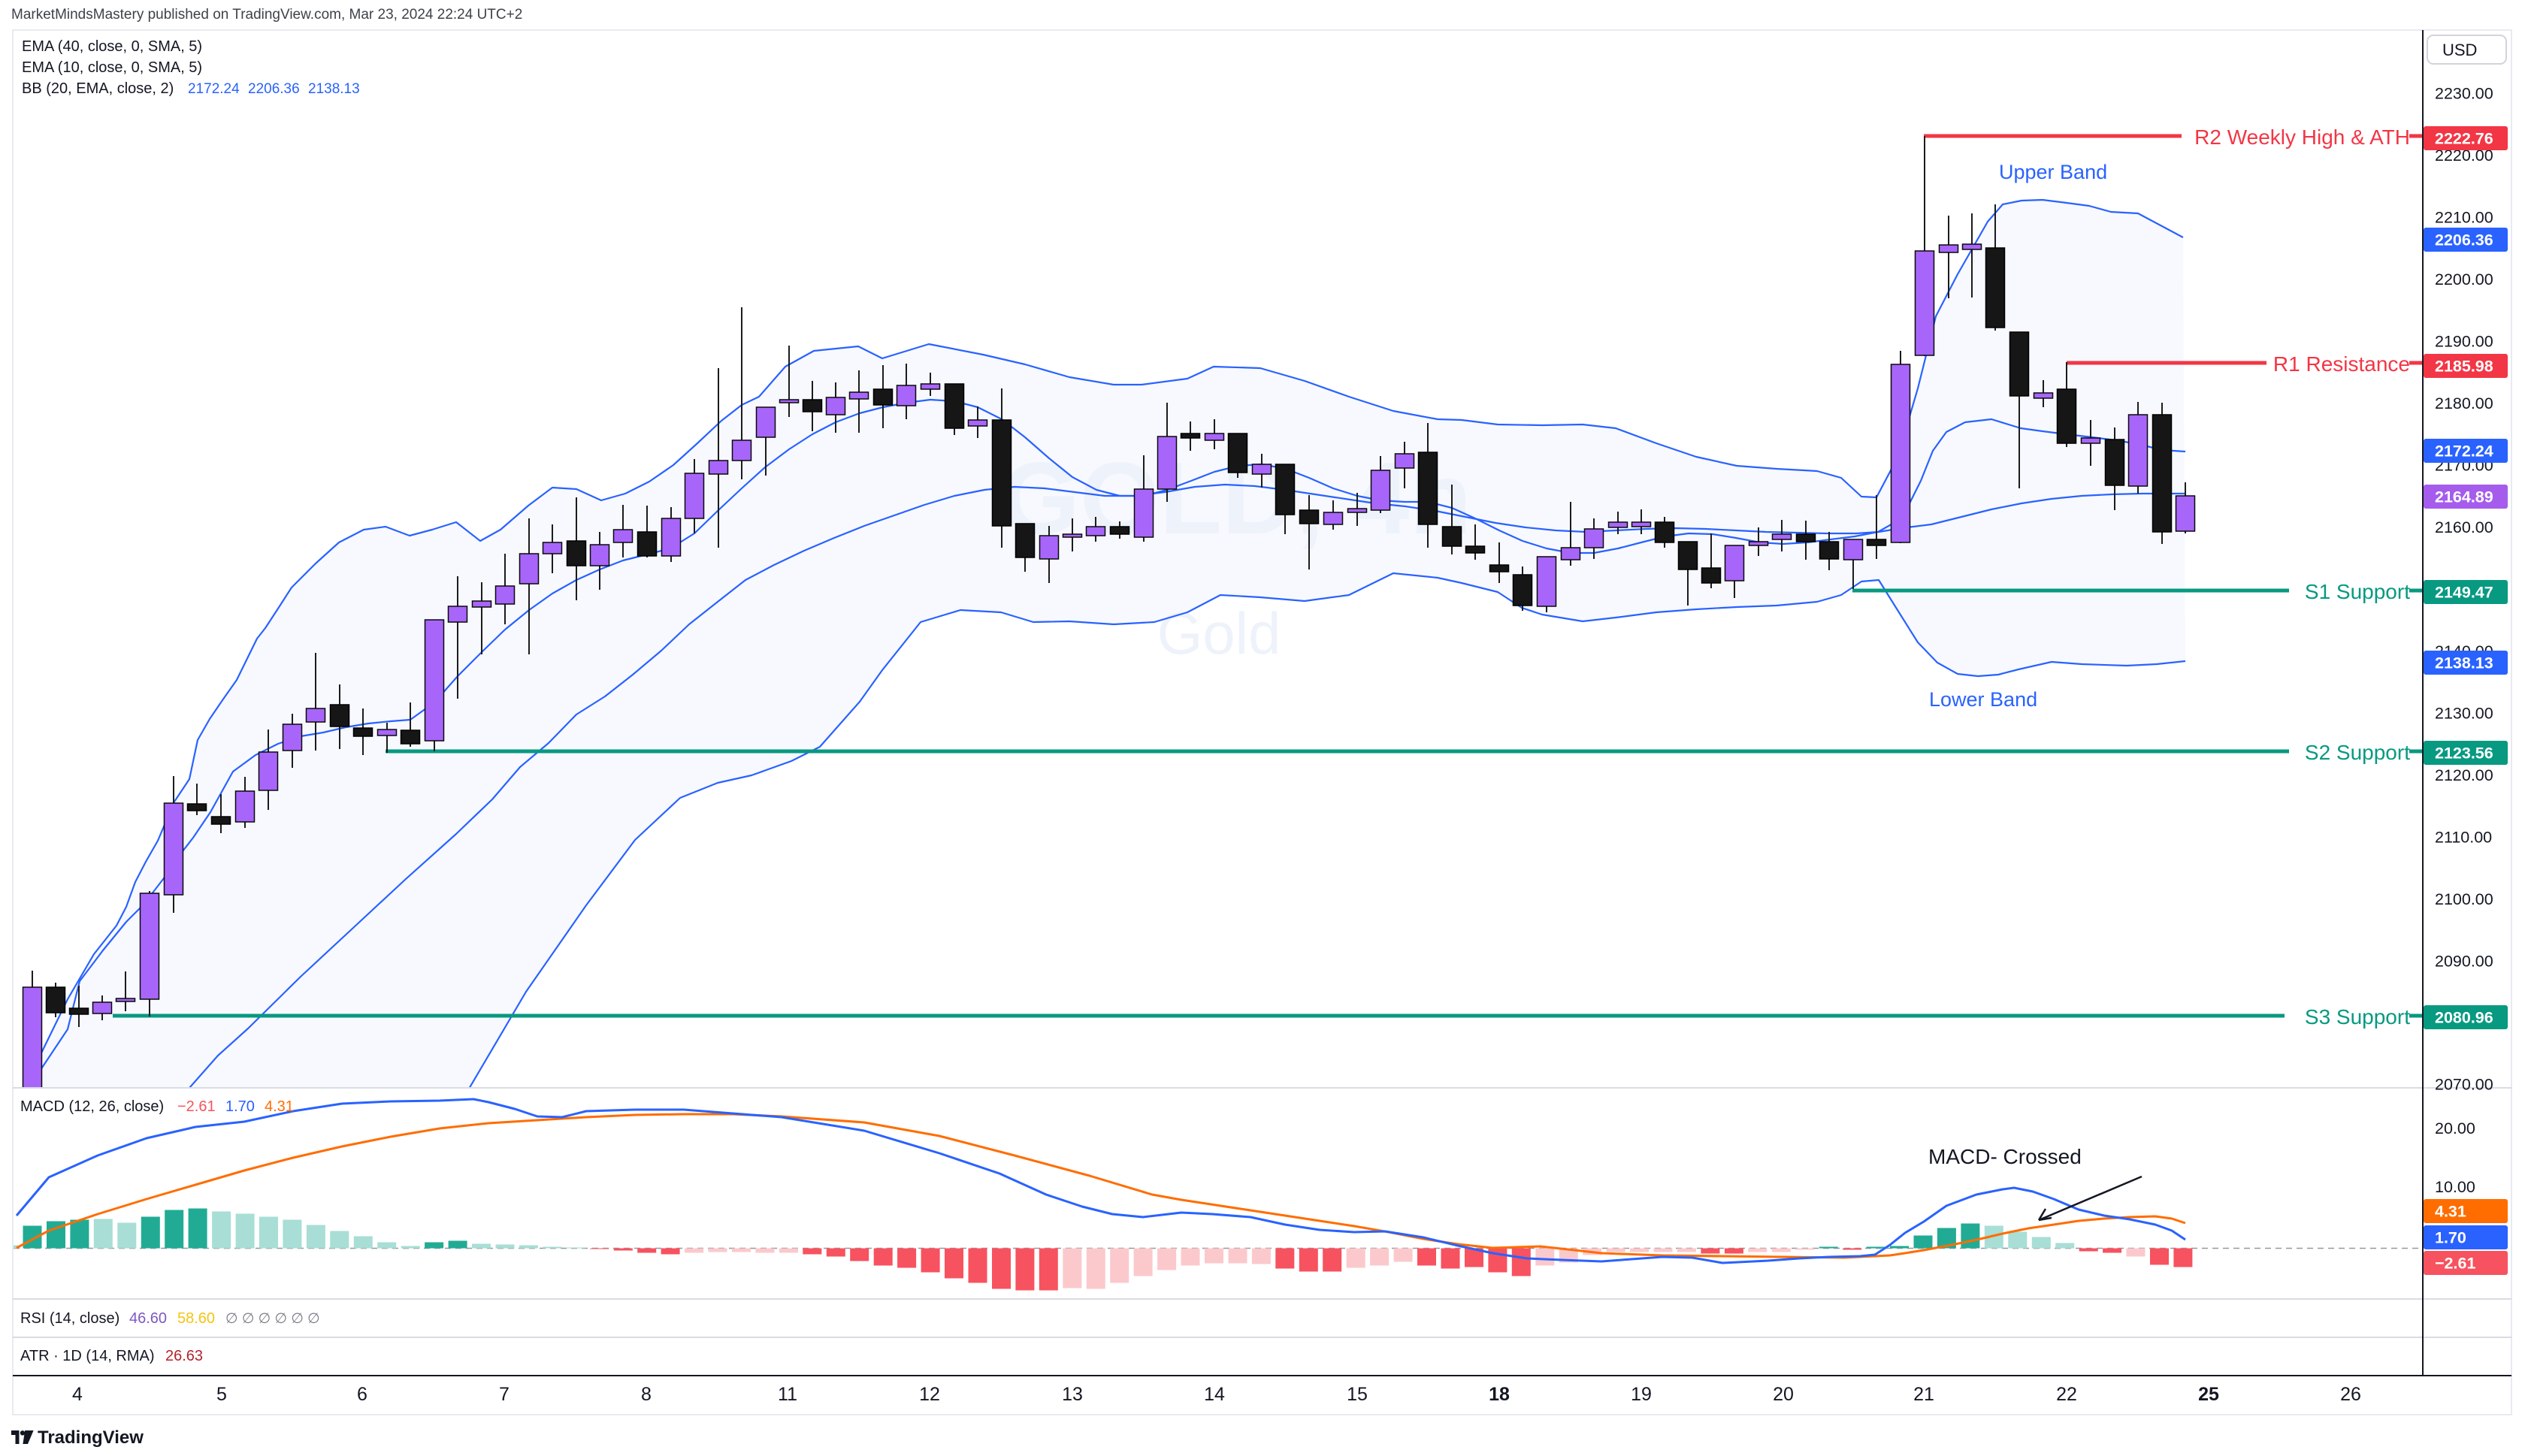  I want to click on svg-text: TradingView, so click(91, 1437).